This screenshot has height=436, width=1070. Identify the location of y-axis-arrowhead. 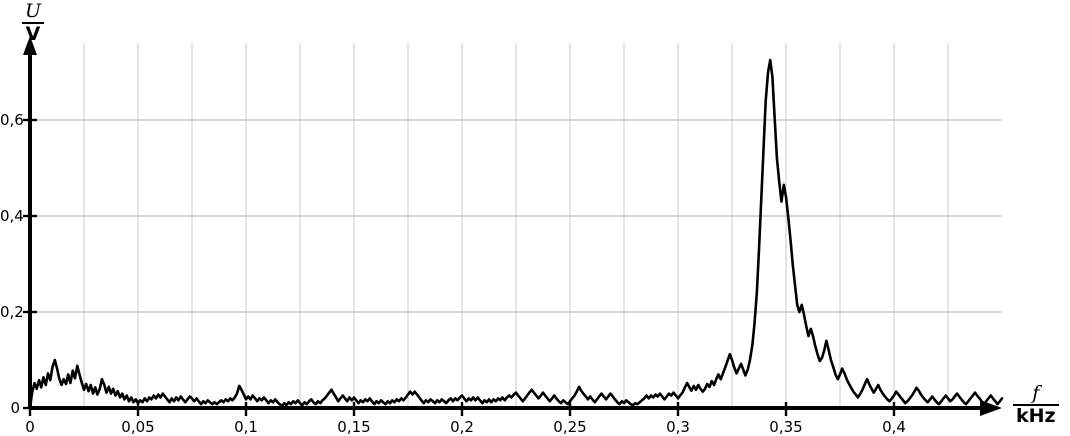
(30, 45).